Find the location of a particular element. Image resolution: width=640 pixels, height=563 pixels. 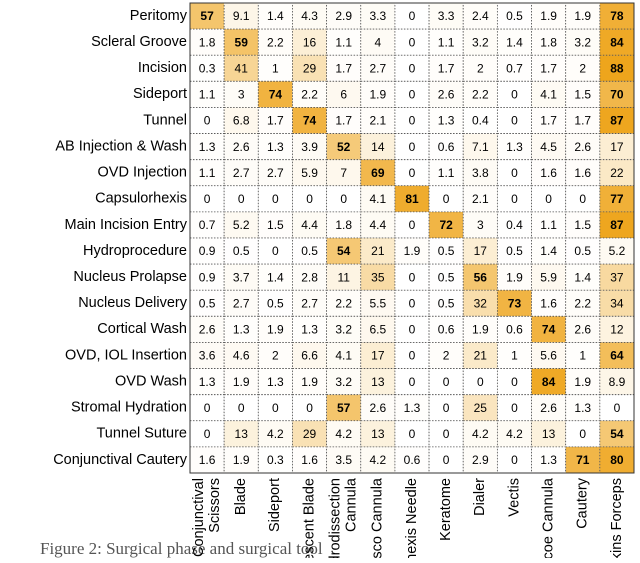

cell-value: 1.7 is located at coordinates (343, 121).